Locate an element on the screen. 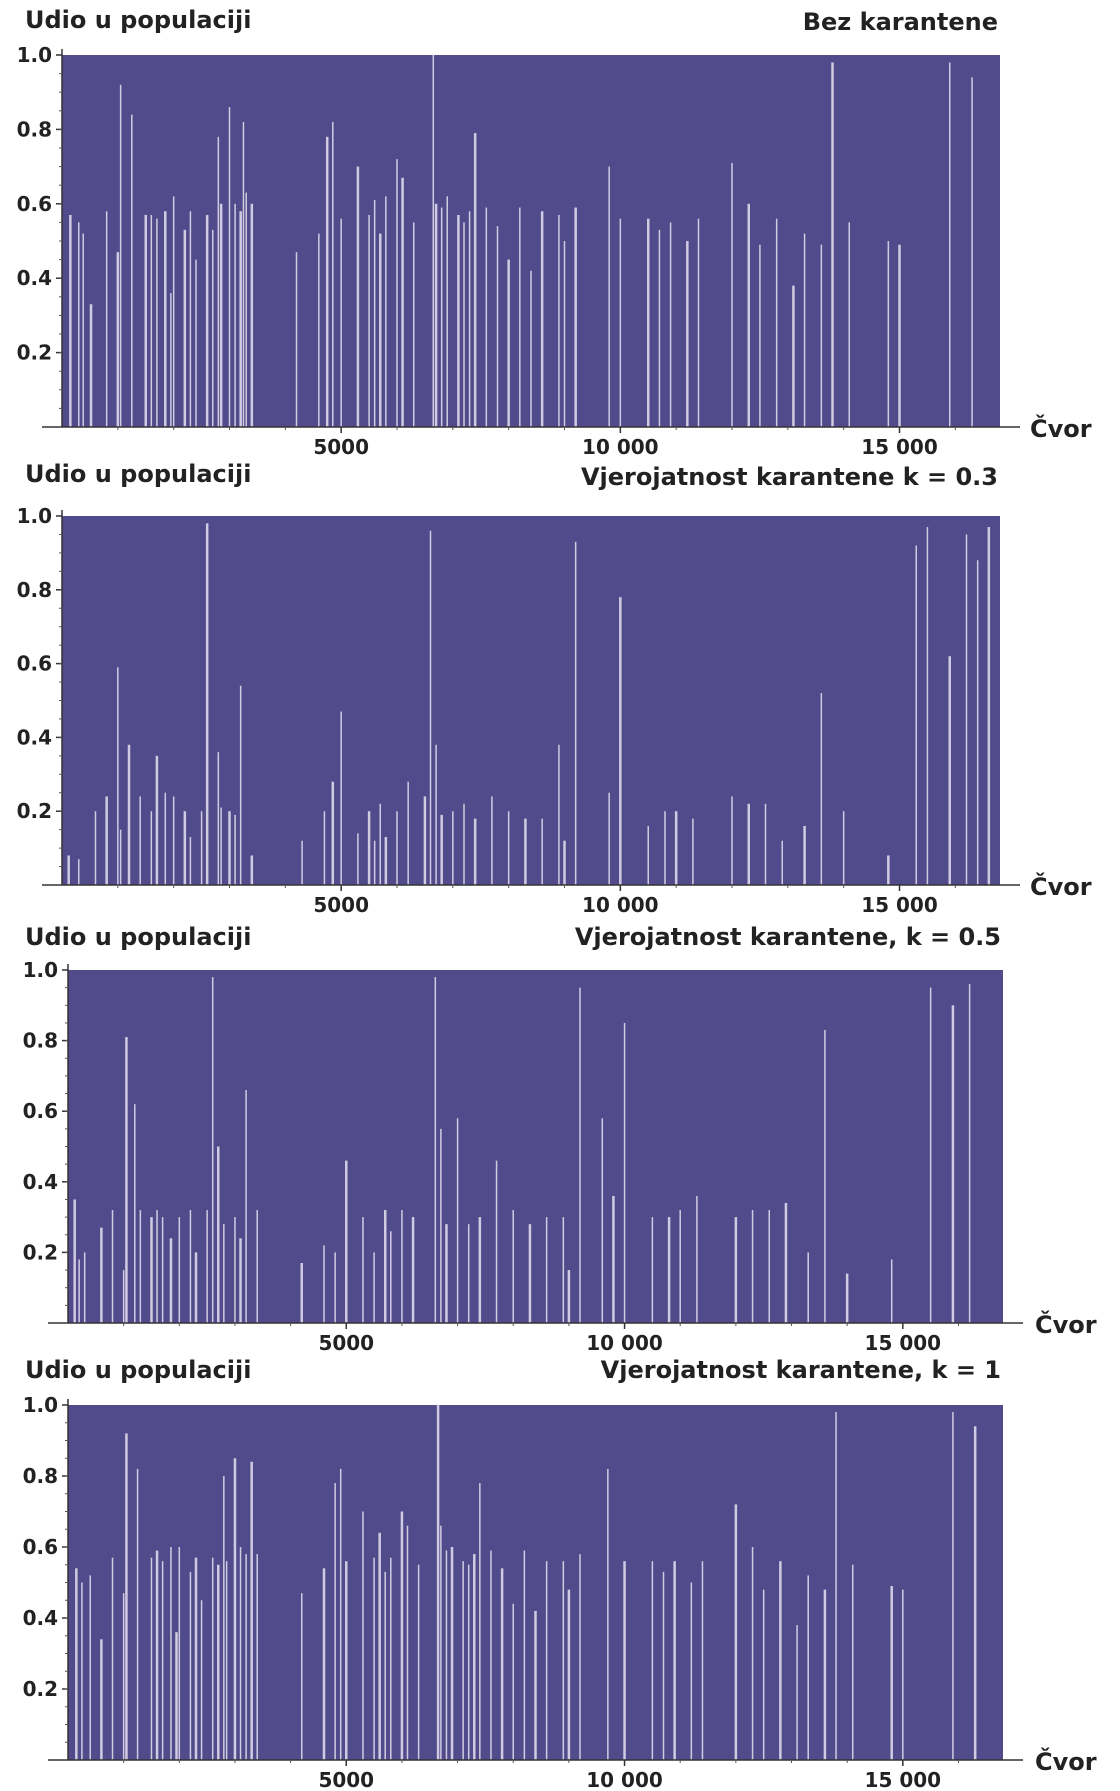 The width and height of the screenshot is (1120, 1791). y-tick-label: 0.6 is located at coordinates (40, 1111).